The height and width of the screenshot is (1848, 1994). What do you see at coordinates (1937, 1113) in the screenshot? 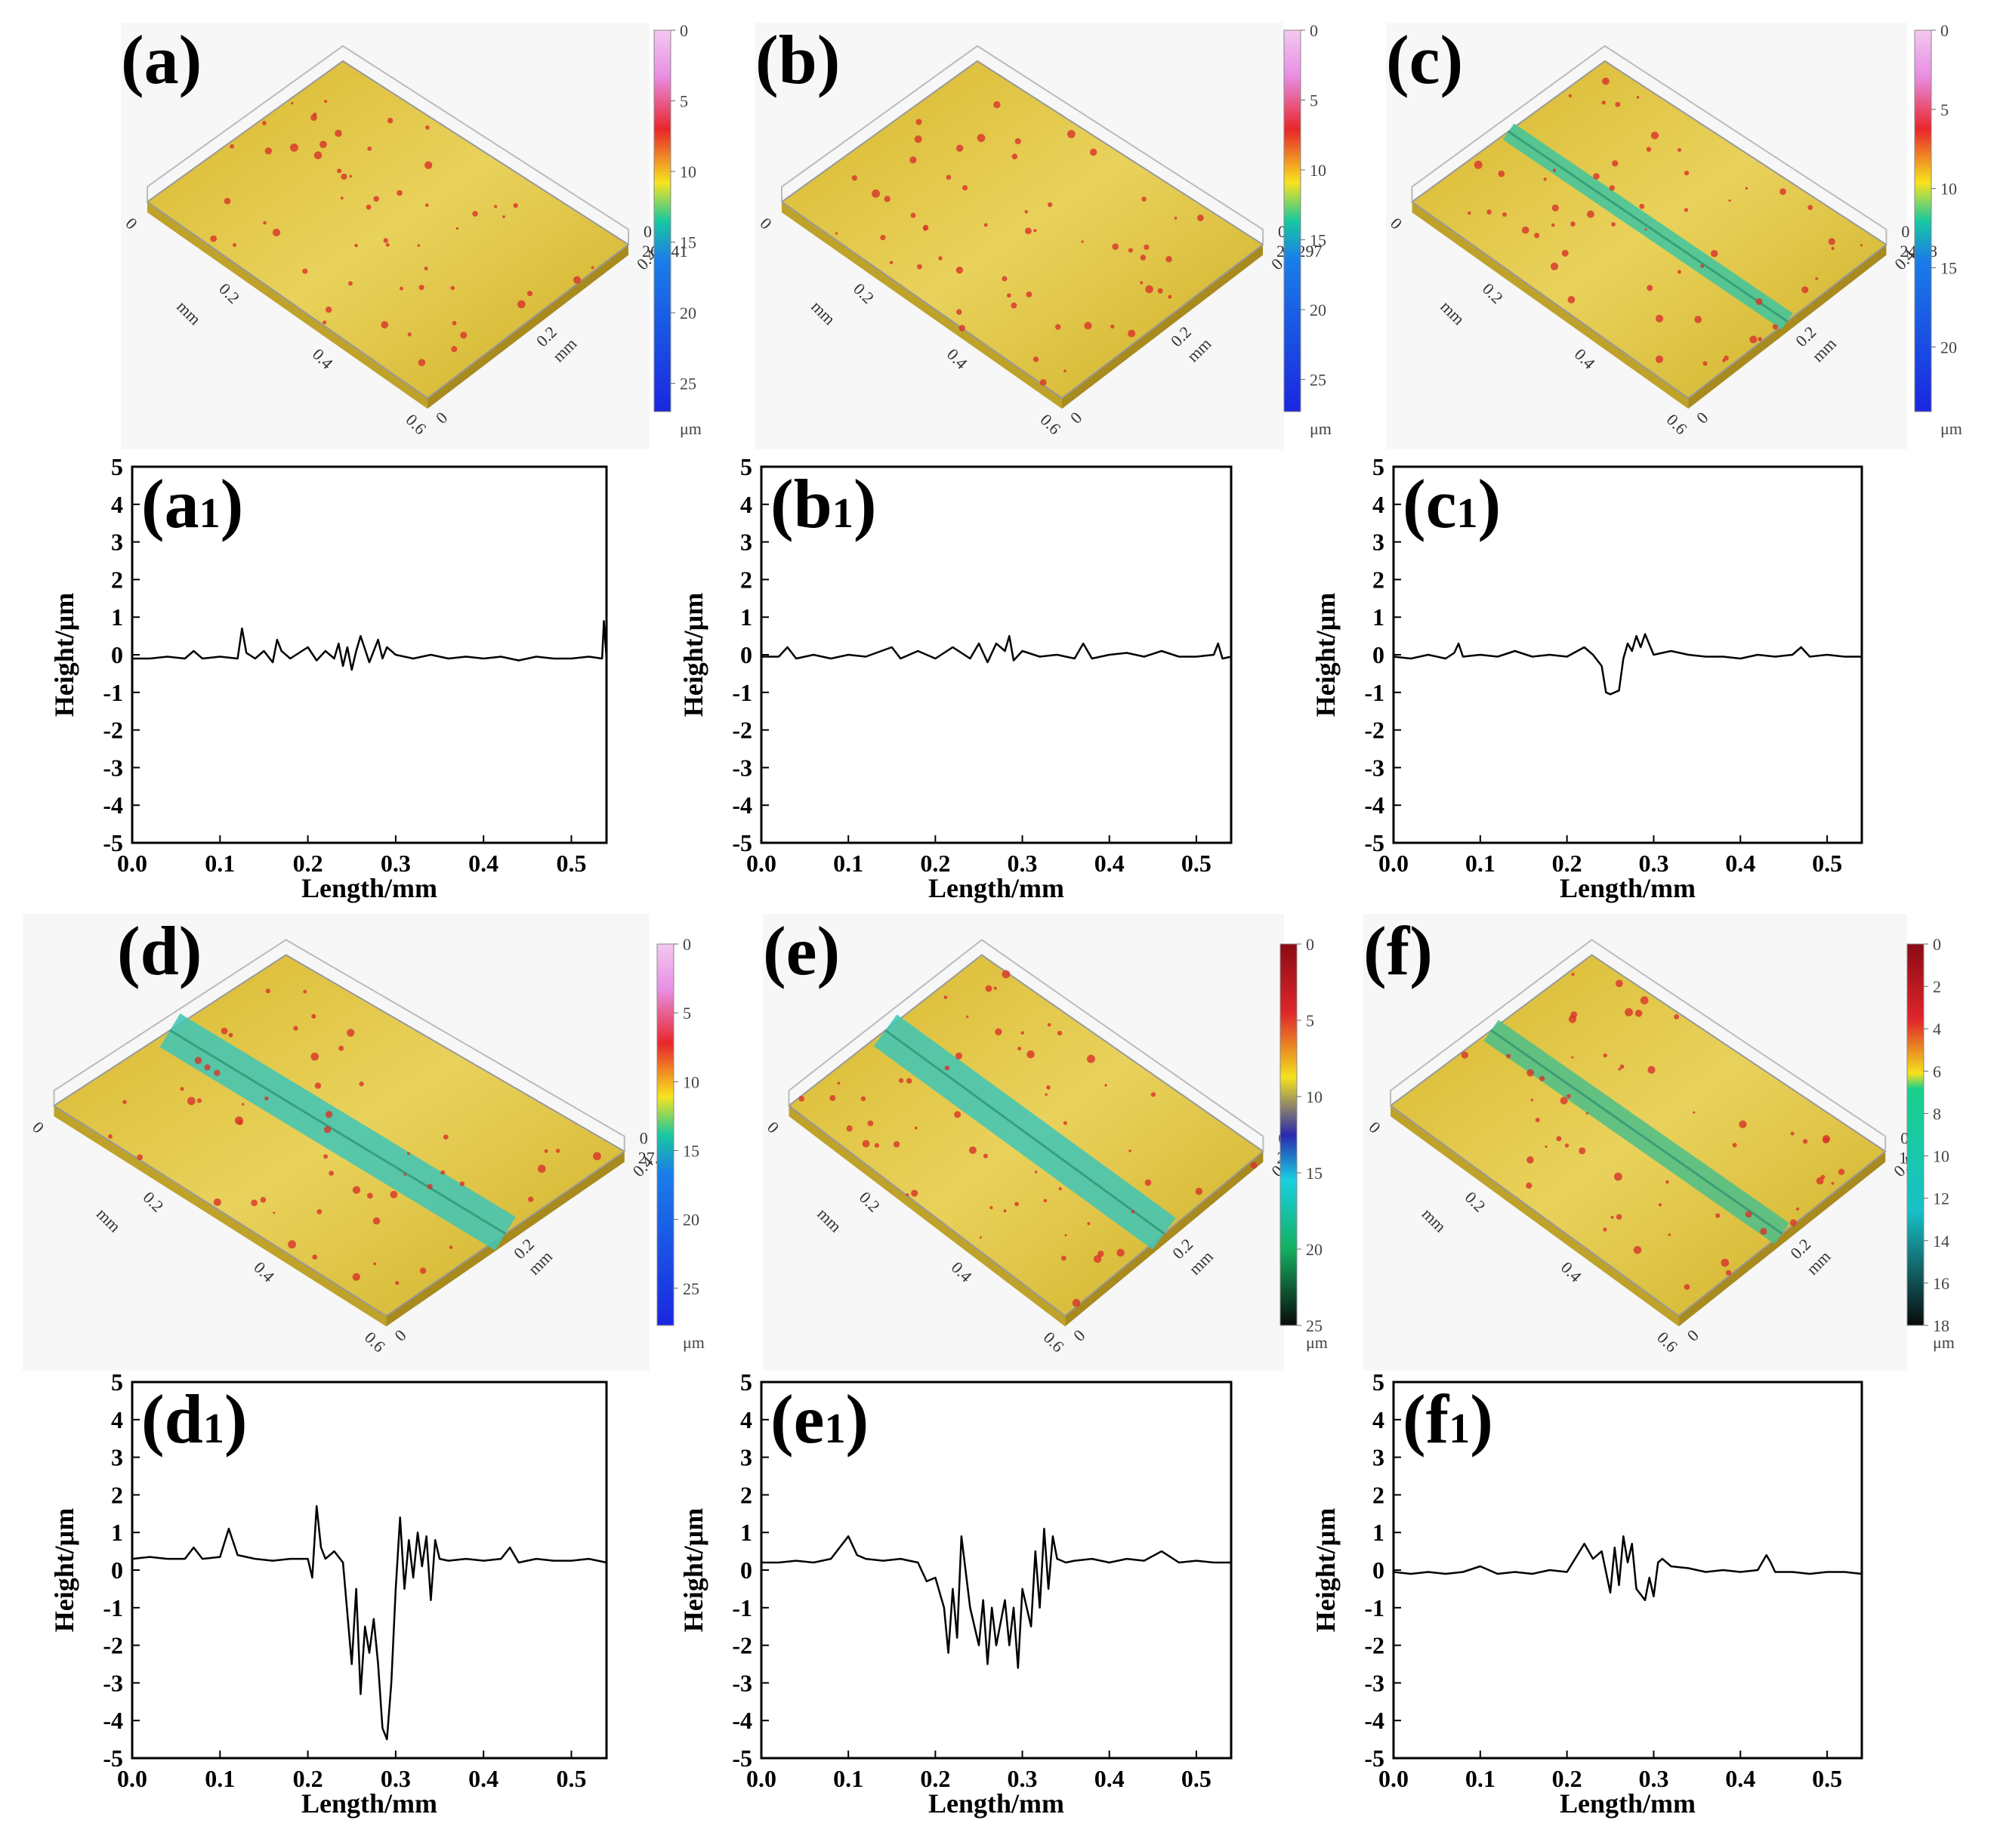
I see `colorbar-tick-label: 8` at bounding box center [1937, 1113].